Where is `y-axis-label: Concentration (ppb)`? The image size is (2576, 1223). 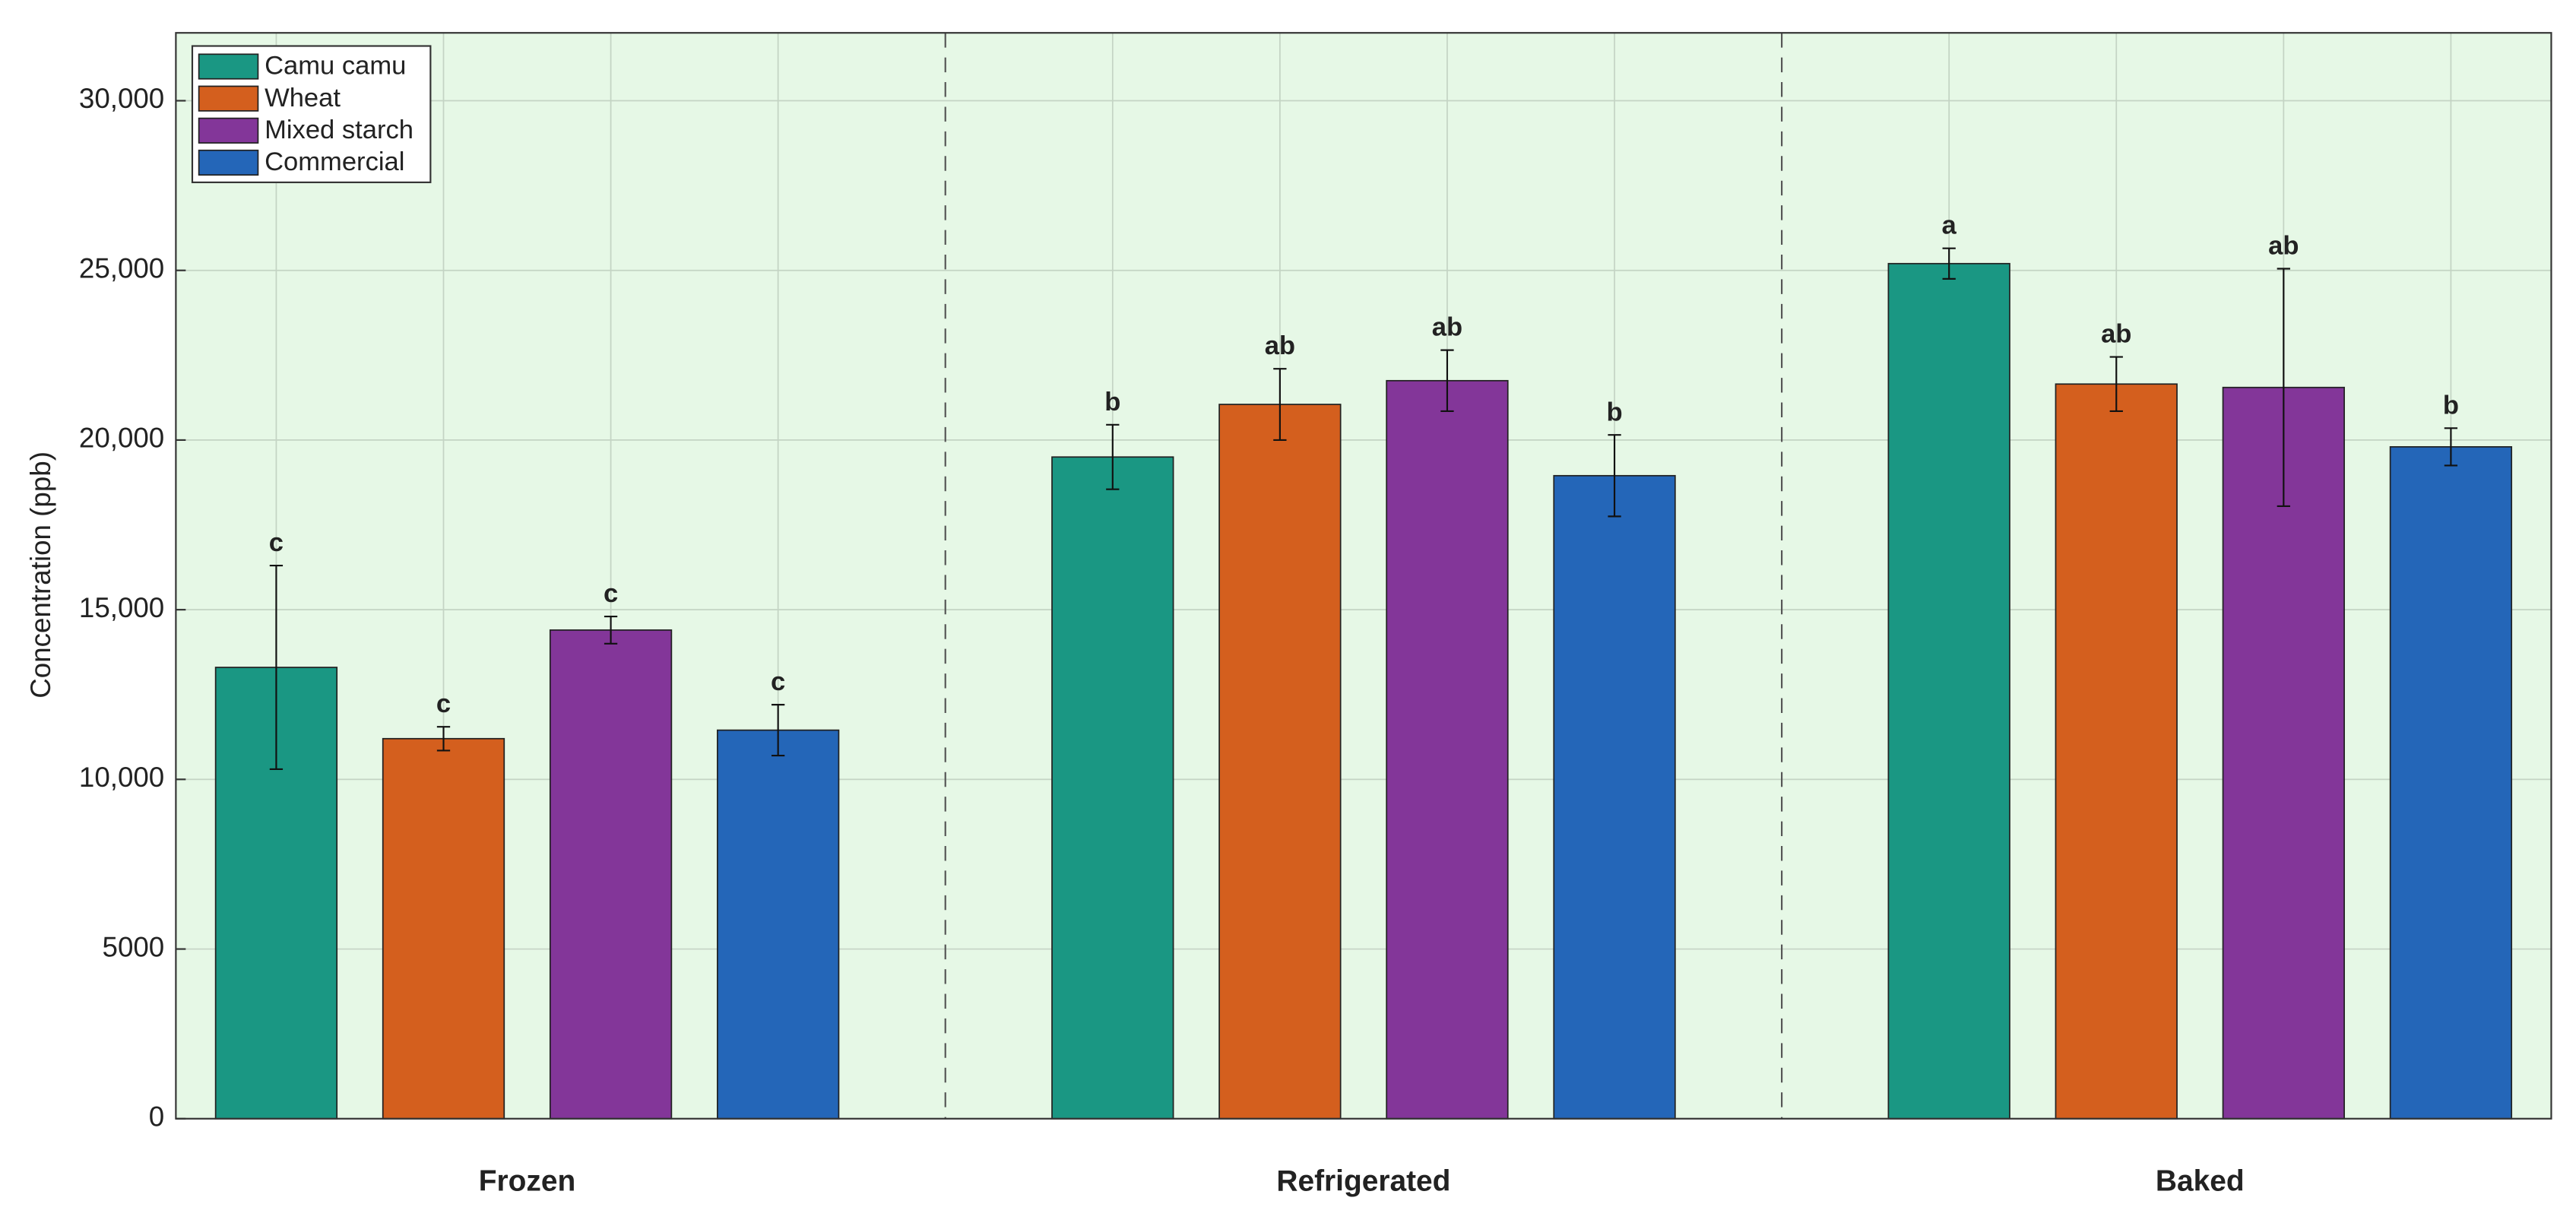
y-axis-label: Concentration (ppb) is located at coordinates (40, 575).